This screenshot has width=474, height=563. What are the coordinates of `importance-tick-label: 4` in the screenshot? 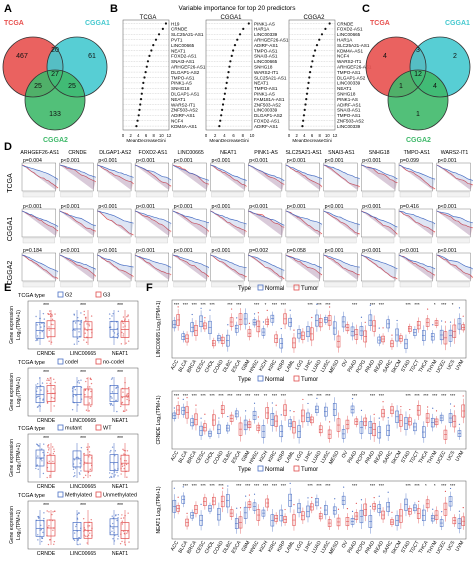 It's located at (224, 135).